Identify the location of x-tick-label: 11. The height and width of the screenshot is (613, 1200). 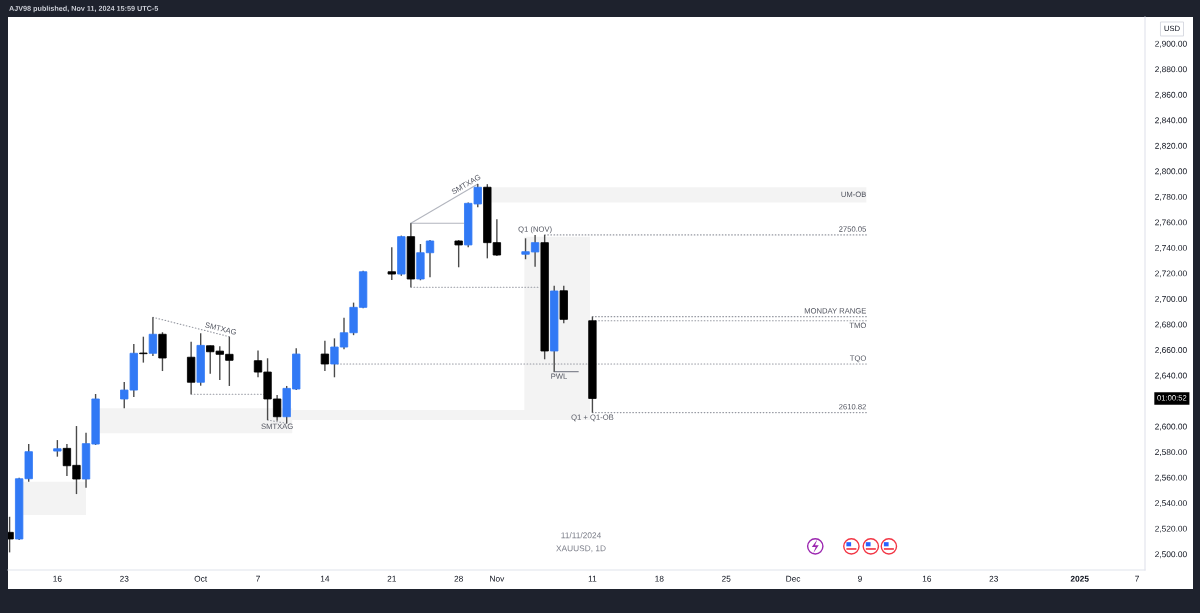
(592, 578).